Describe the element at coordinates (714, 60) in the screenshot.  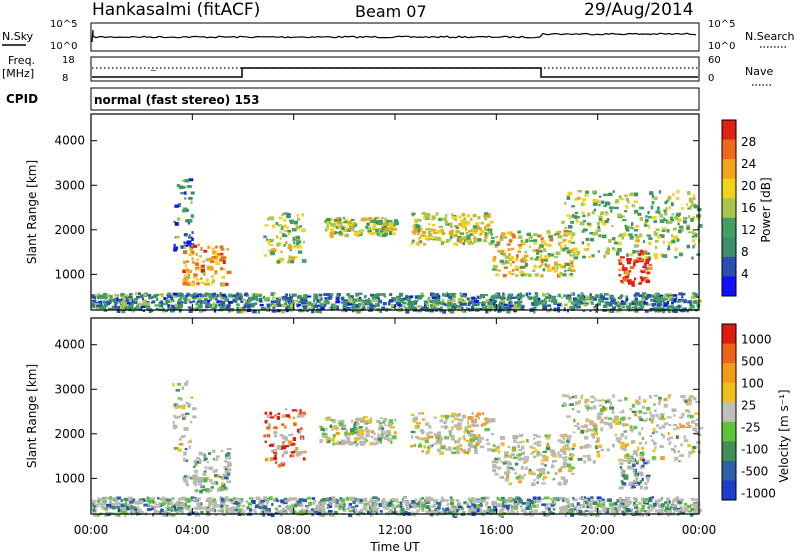
I see `nave-tick-top: 60` at that location.